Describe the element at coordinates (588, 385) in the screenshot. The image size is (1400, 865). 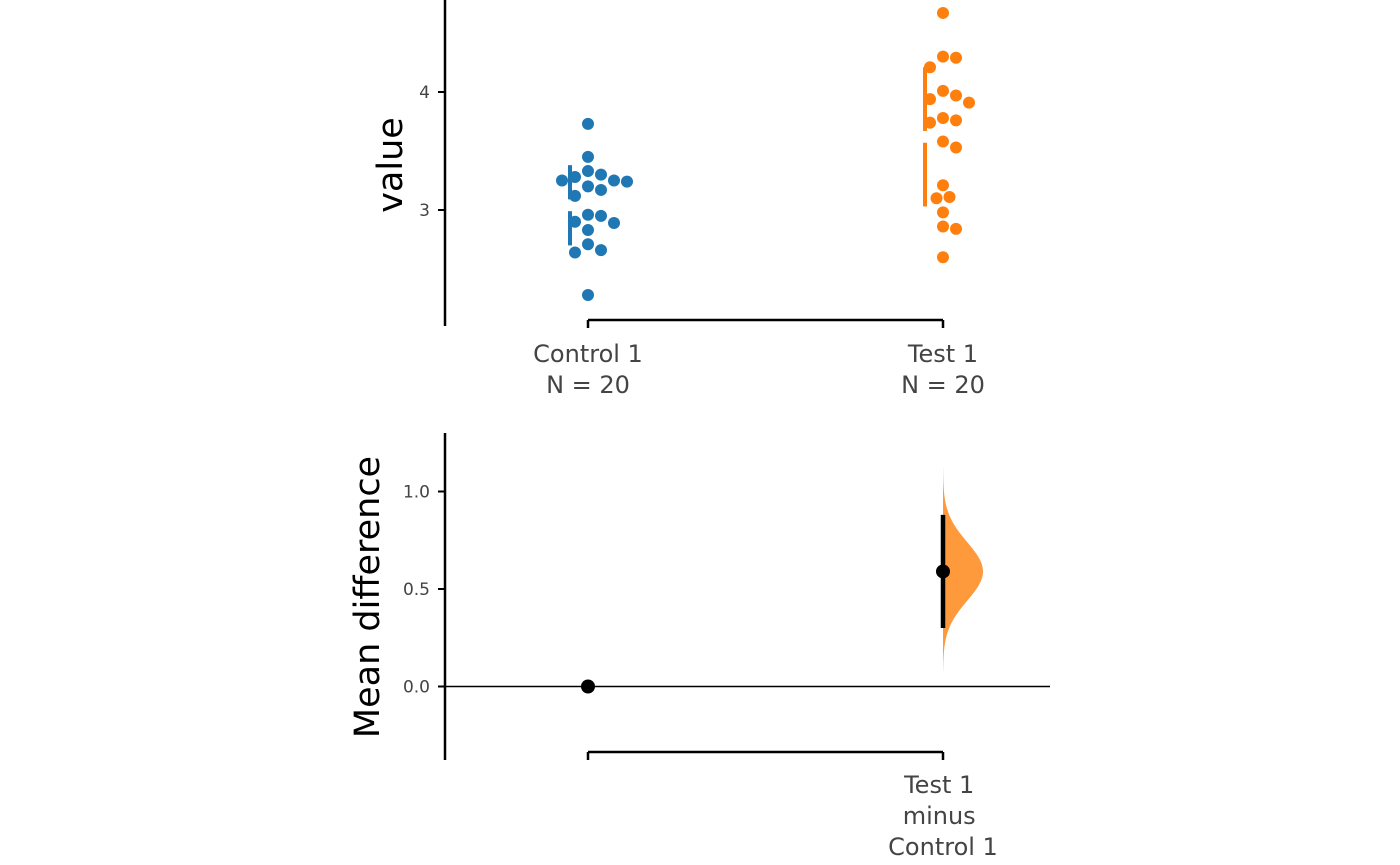
I see `x-label-control-1-n: N = 20` at that location.